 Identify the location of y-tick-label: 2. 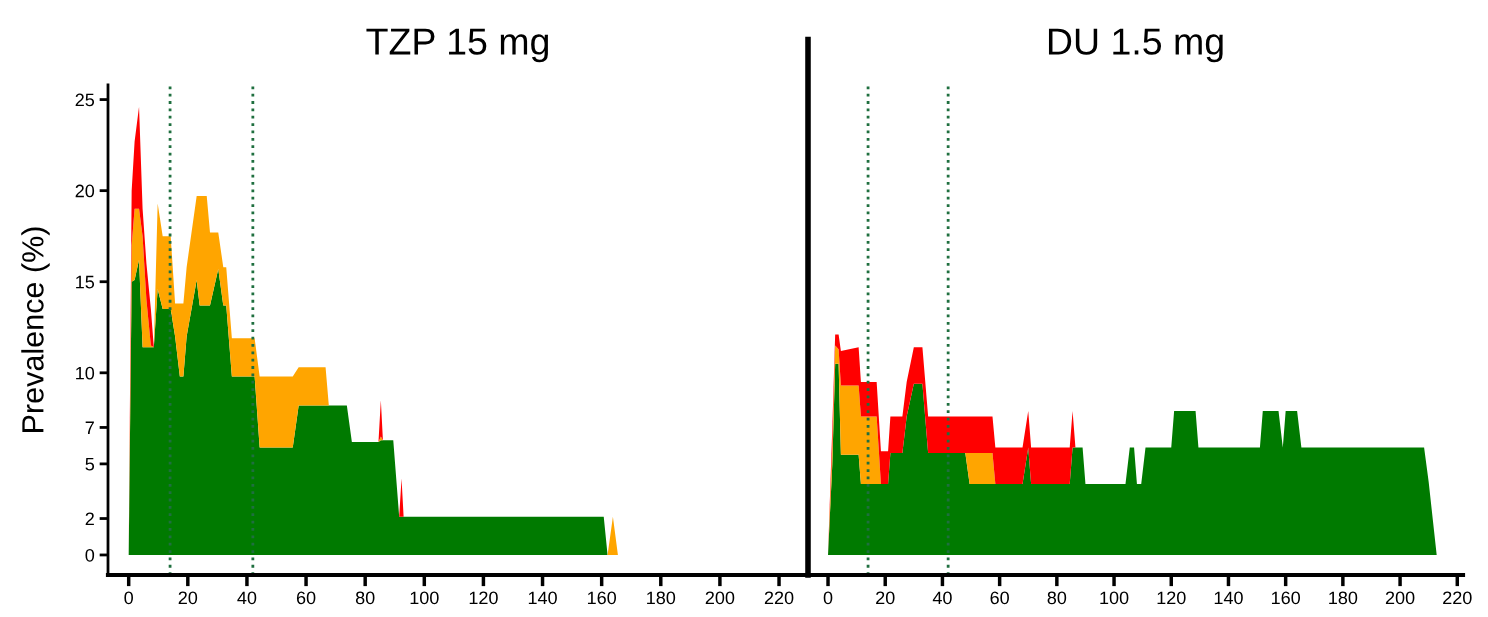
(89, 519).